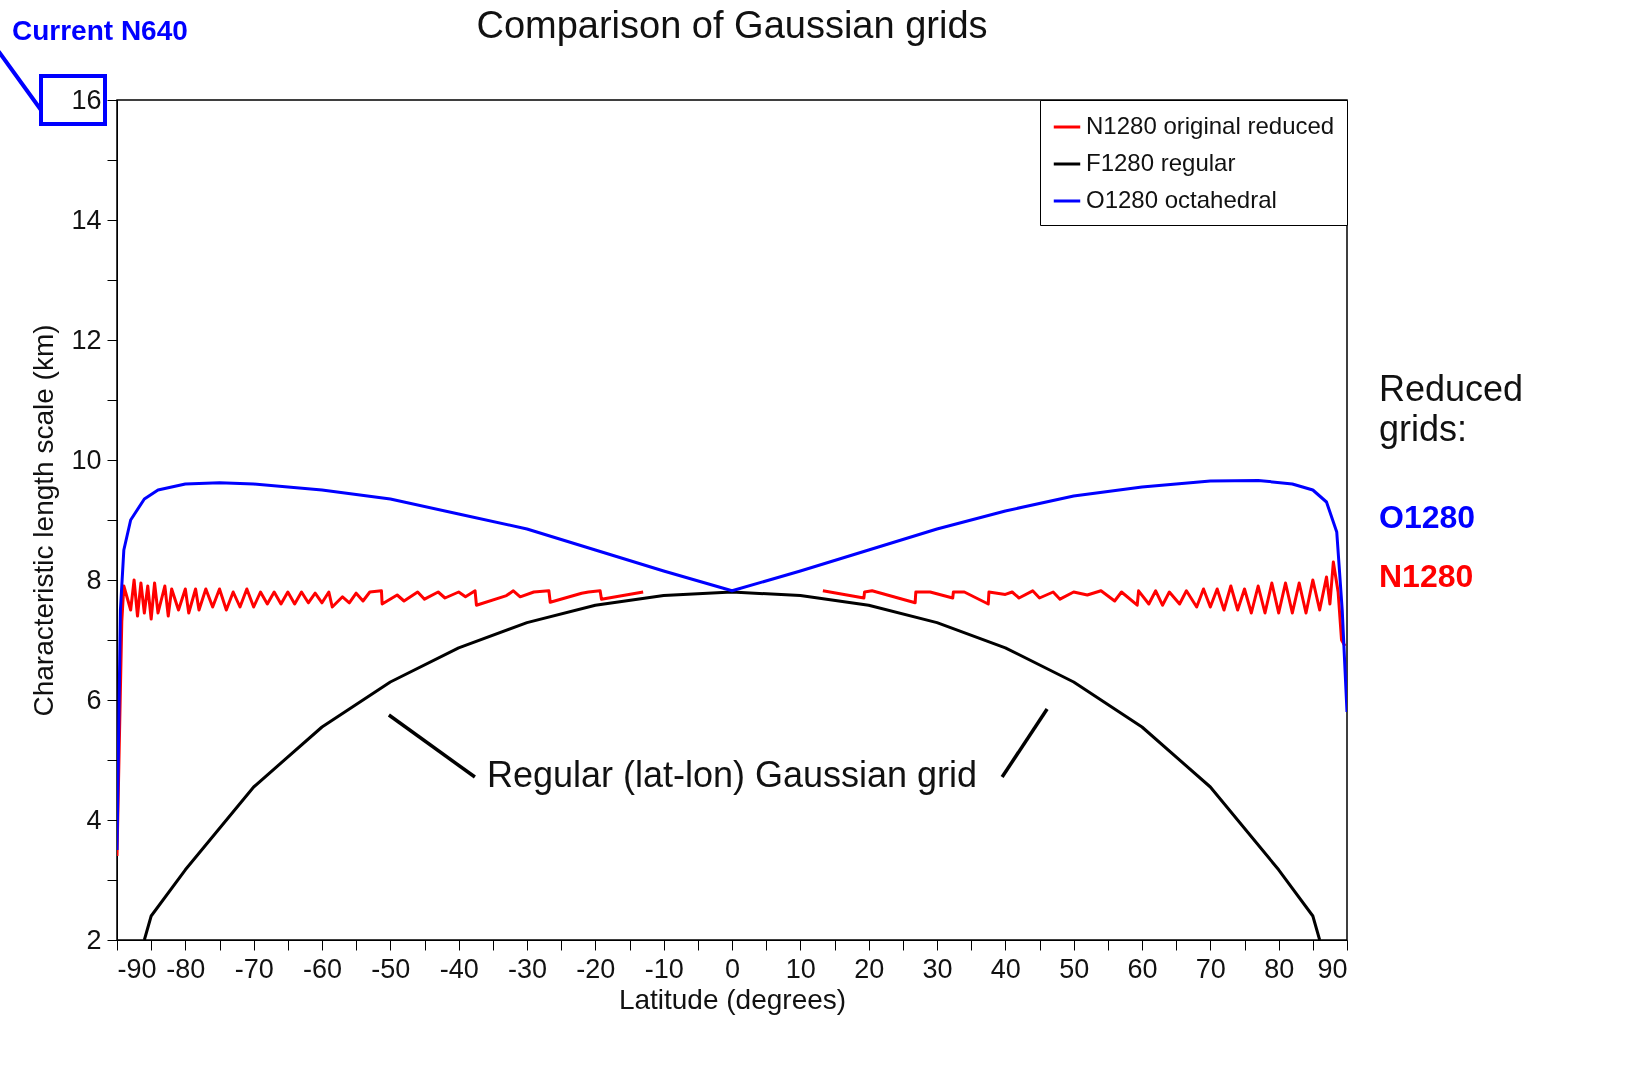 The image size is (1639, 1081). Describe the element at coordinates (459, 968) in the screenshot. I see `x-tick-label: -40` at that location.